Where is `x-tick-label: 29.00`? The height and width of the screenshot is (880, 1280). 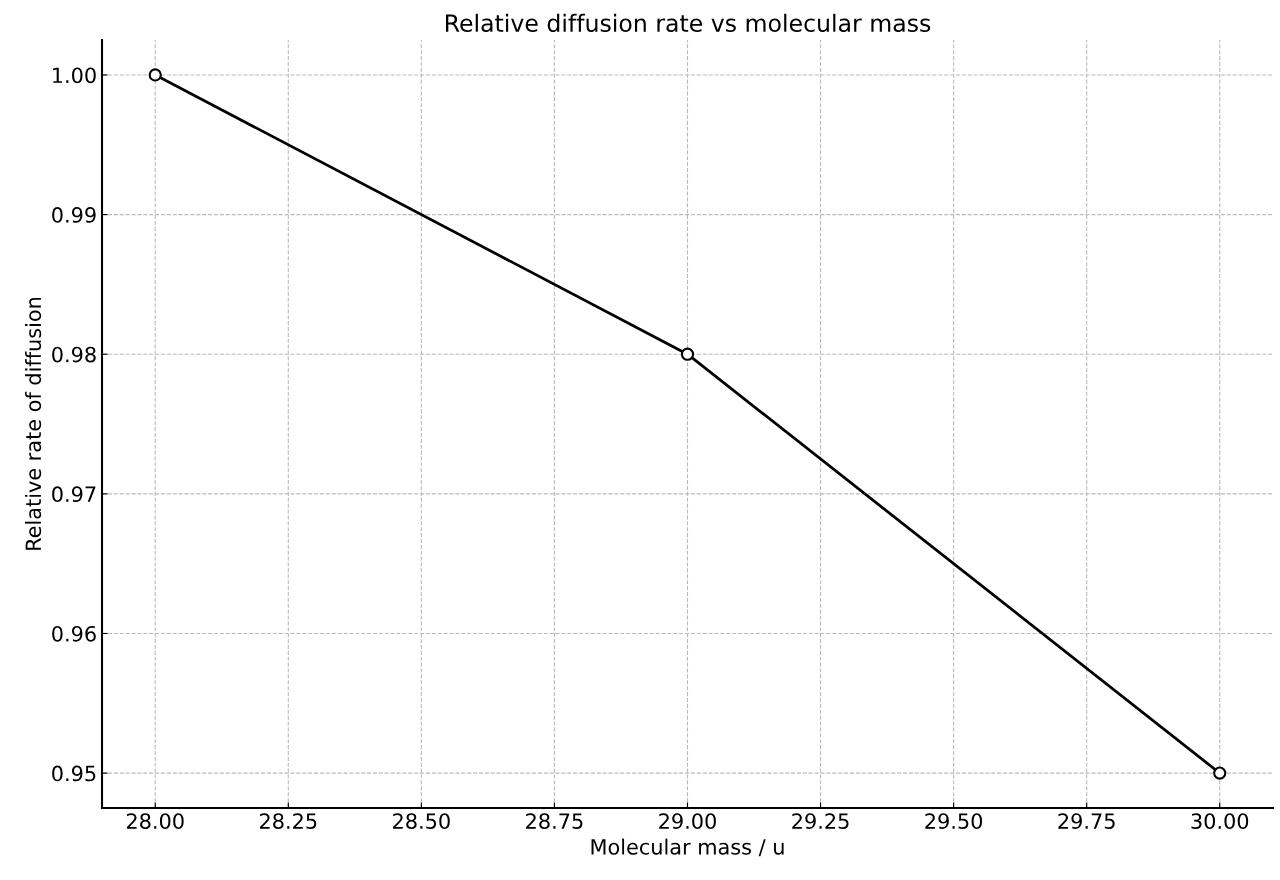
x-tick-label: 29.00 is located at coordinates (687, 821).